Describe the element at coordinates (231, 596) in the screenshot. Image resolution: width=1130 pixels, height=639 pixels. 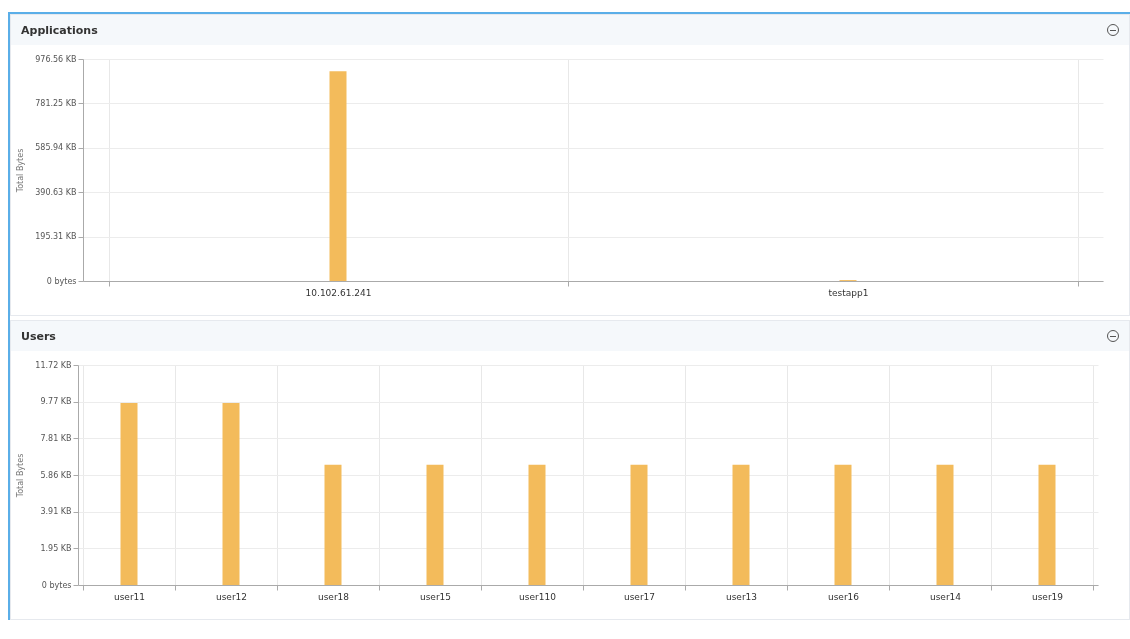
I see `x-tick-label: user12` at that location.